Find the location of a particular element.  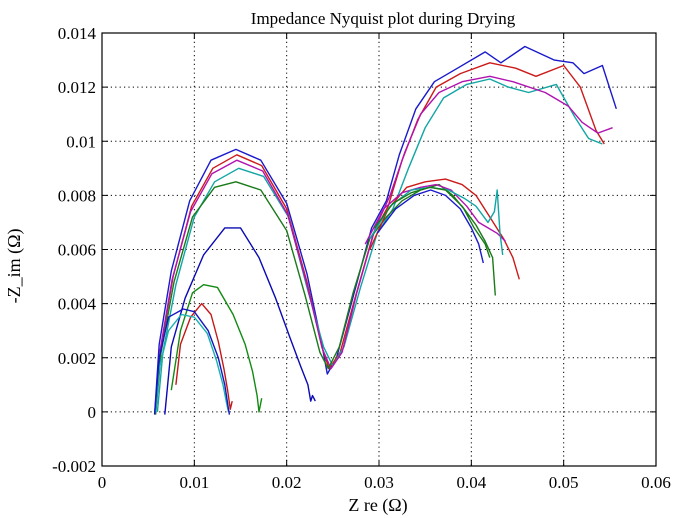

x-axis-label: Z re (Ω) is located at coordinates (377, 505).